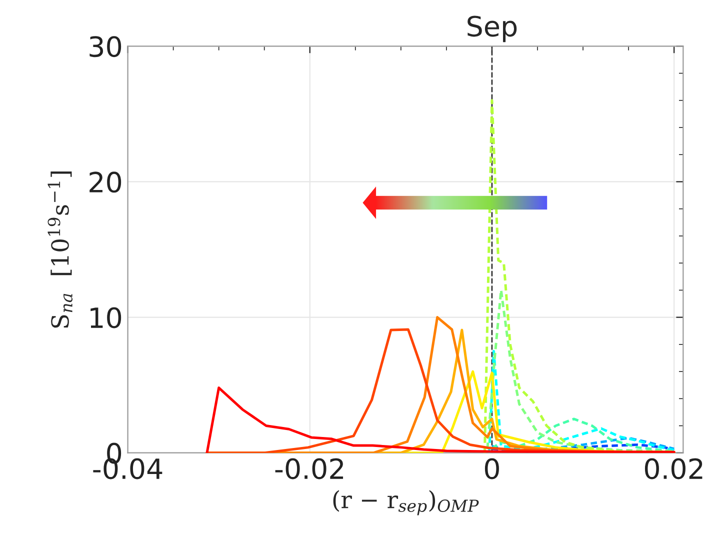 Image resolution: width=726 pixels, height=543 pixels. Describe the element at coordinates (406, 503) in the screenshot. I see `x-axis-title: (r − r$_{sep}$)$_{OMP}$` at that location.